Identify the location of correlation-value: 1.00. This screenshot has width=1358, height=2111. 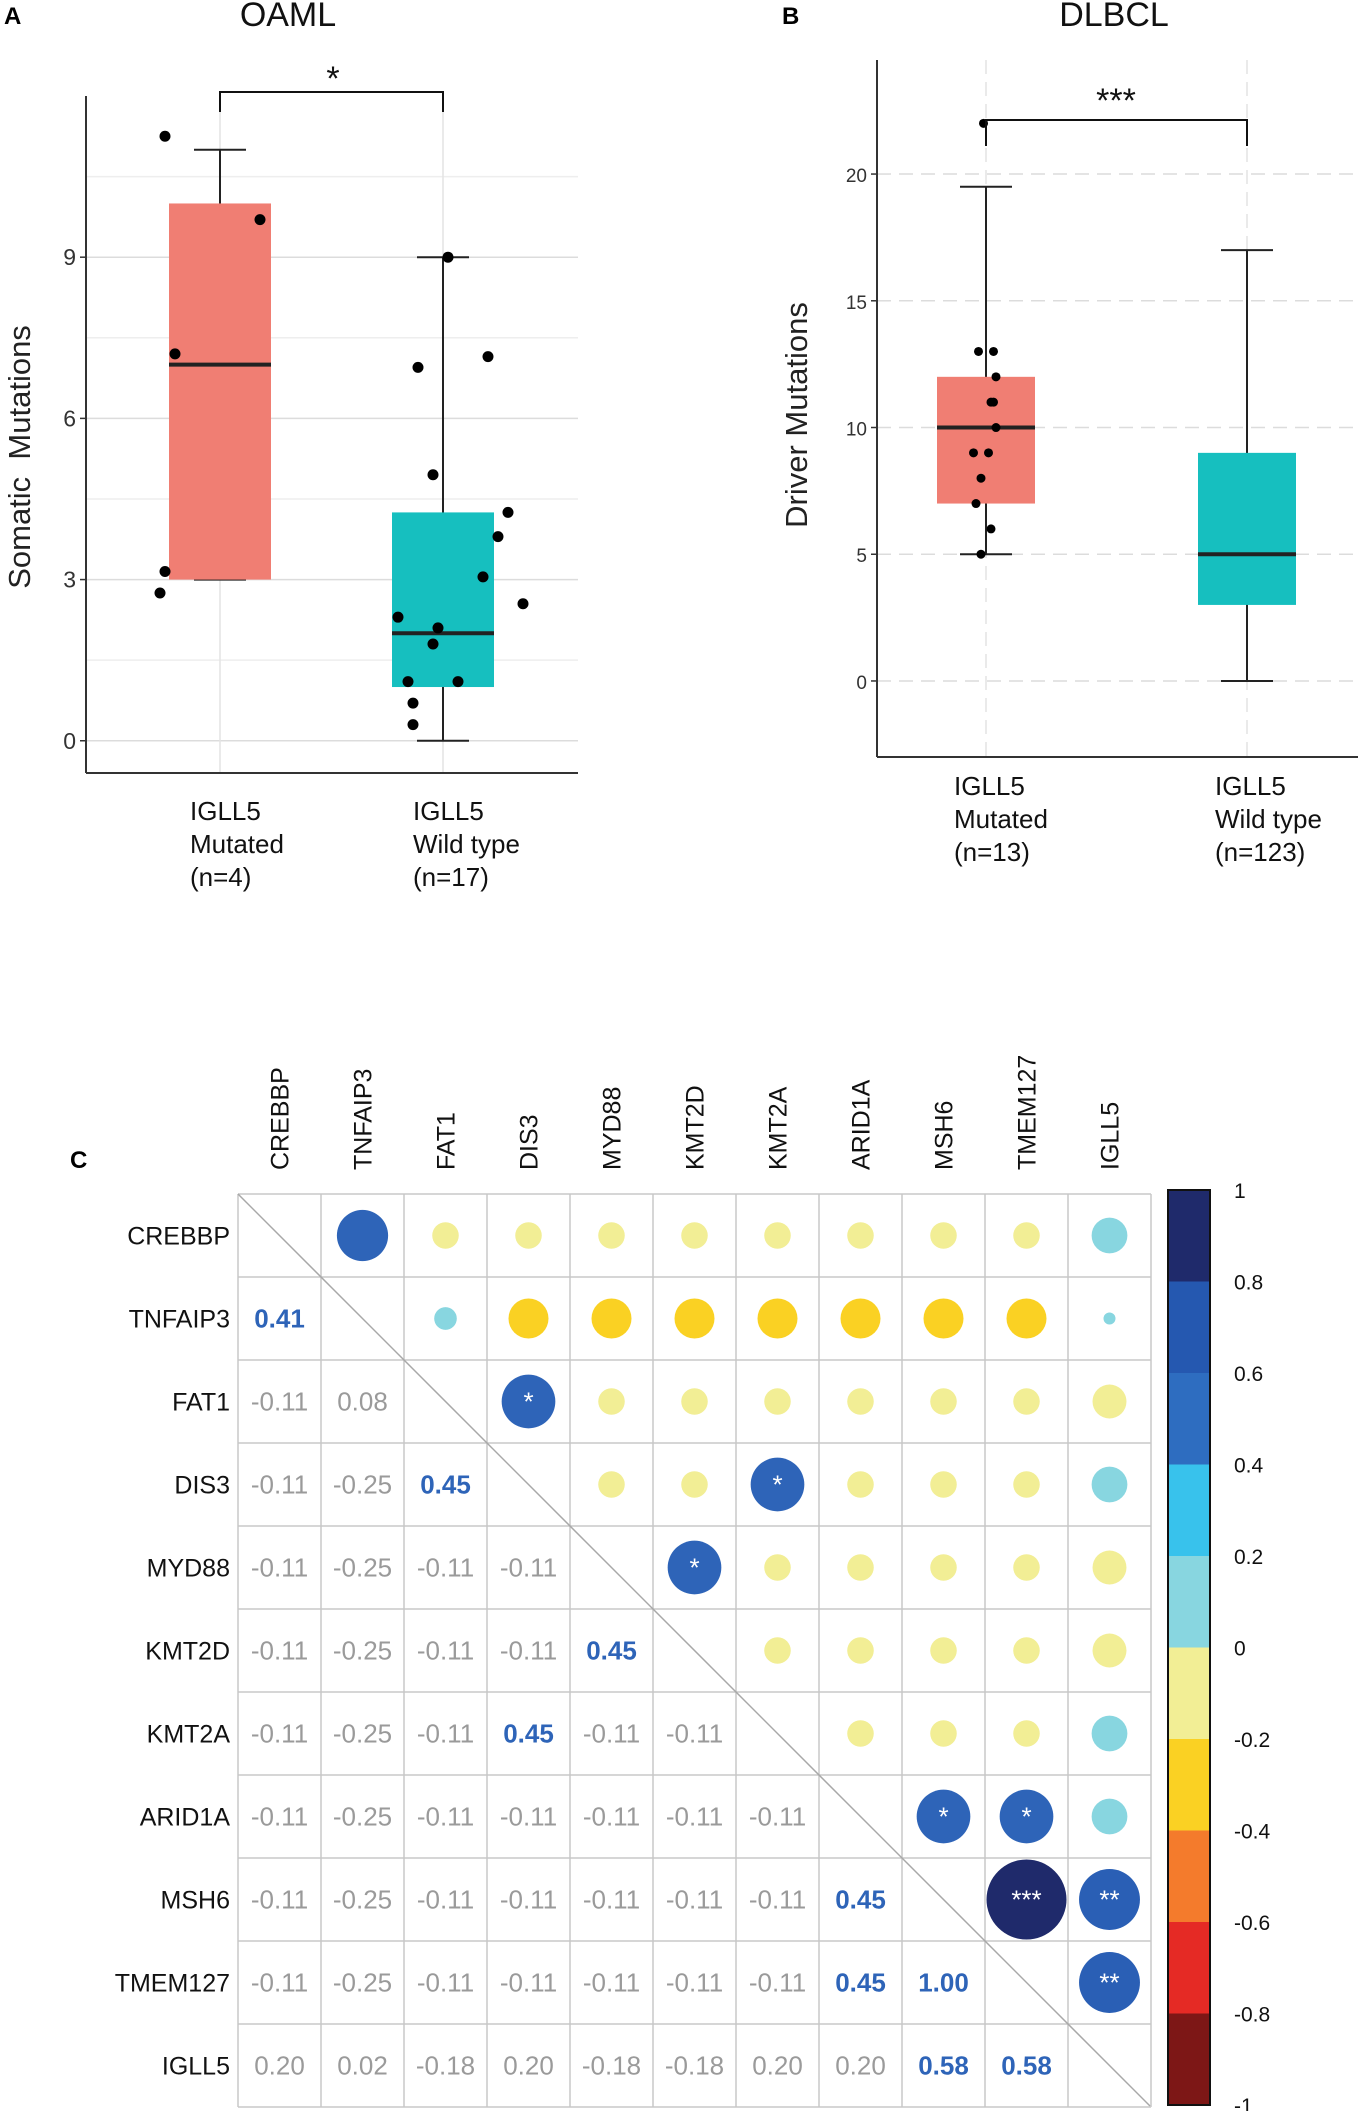
(943, 1983).